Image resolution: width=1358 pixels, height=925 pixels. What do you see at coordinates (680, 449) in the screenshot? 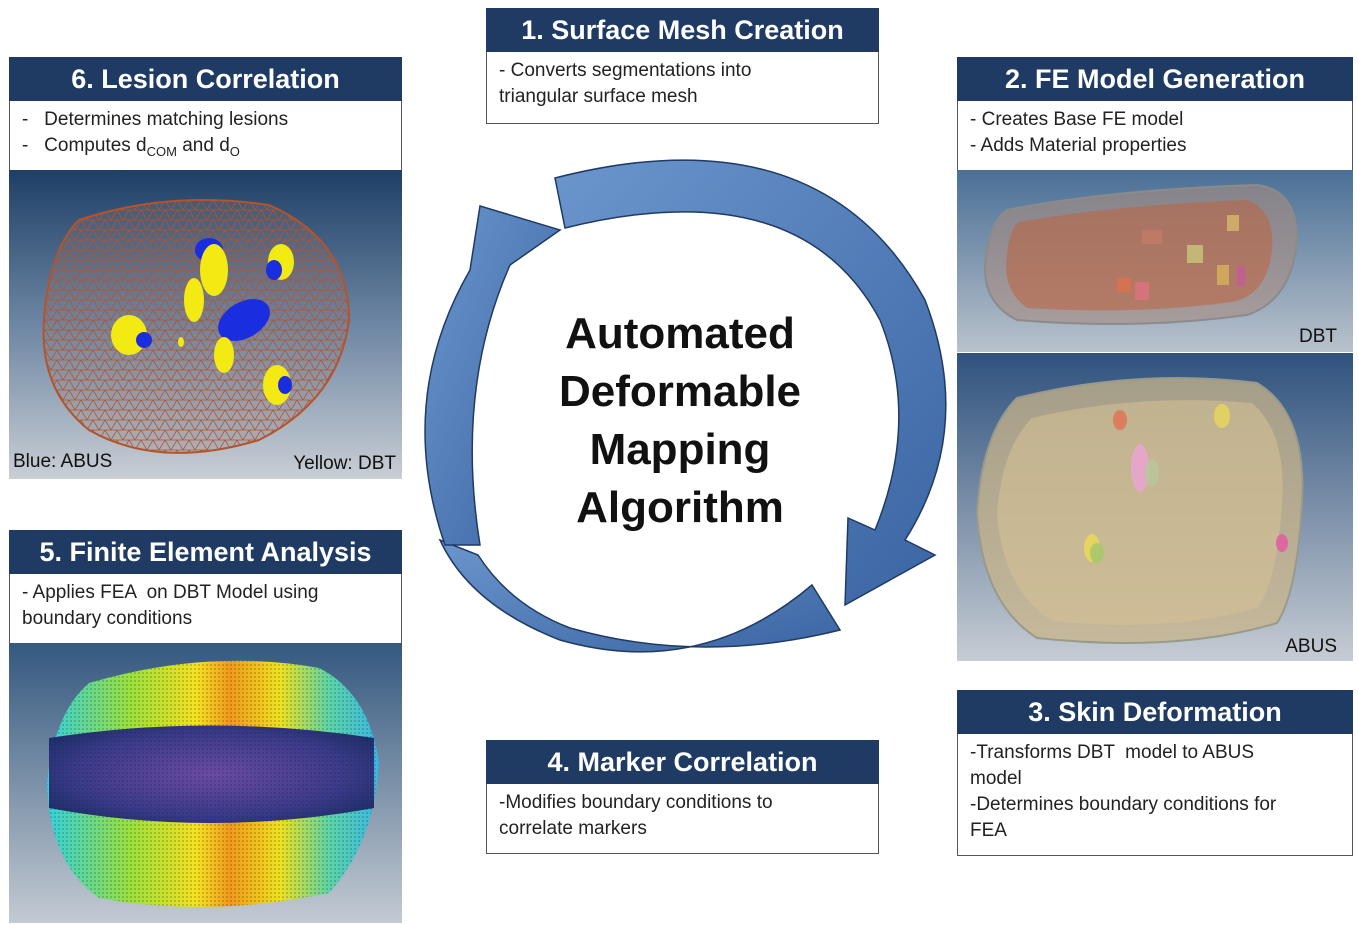
I see `center-line-3: Mapping` at bounding box center [680, 449].